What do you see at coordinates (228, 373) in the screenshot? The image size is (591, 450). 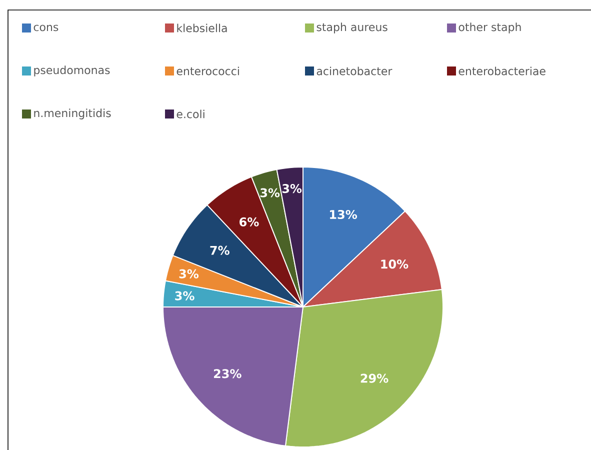 I see `data-label: 23%` at bounding box center [228, 373].